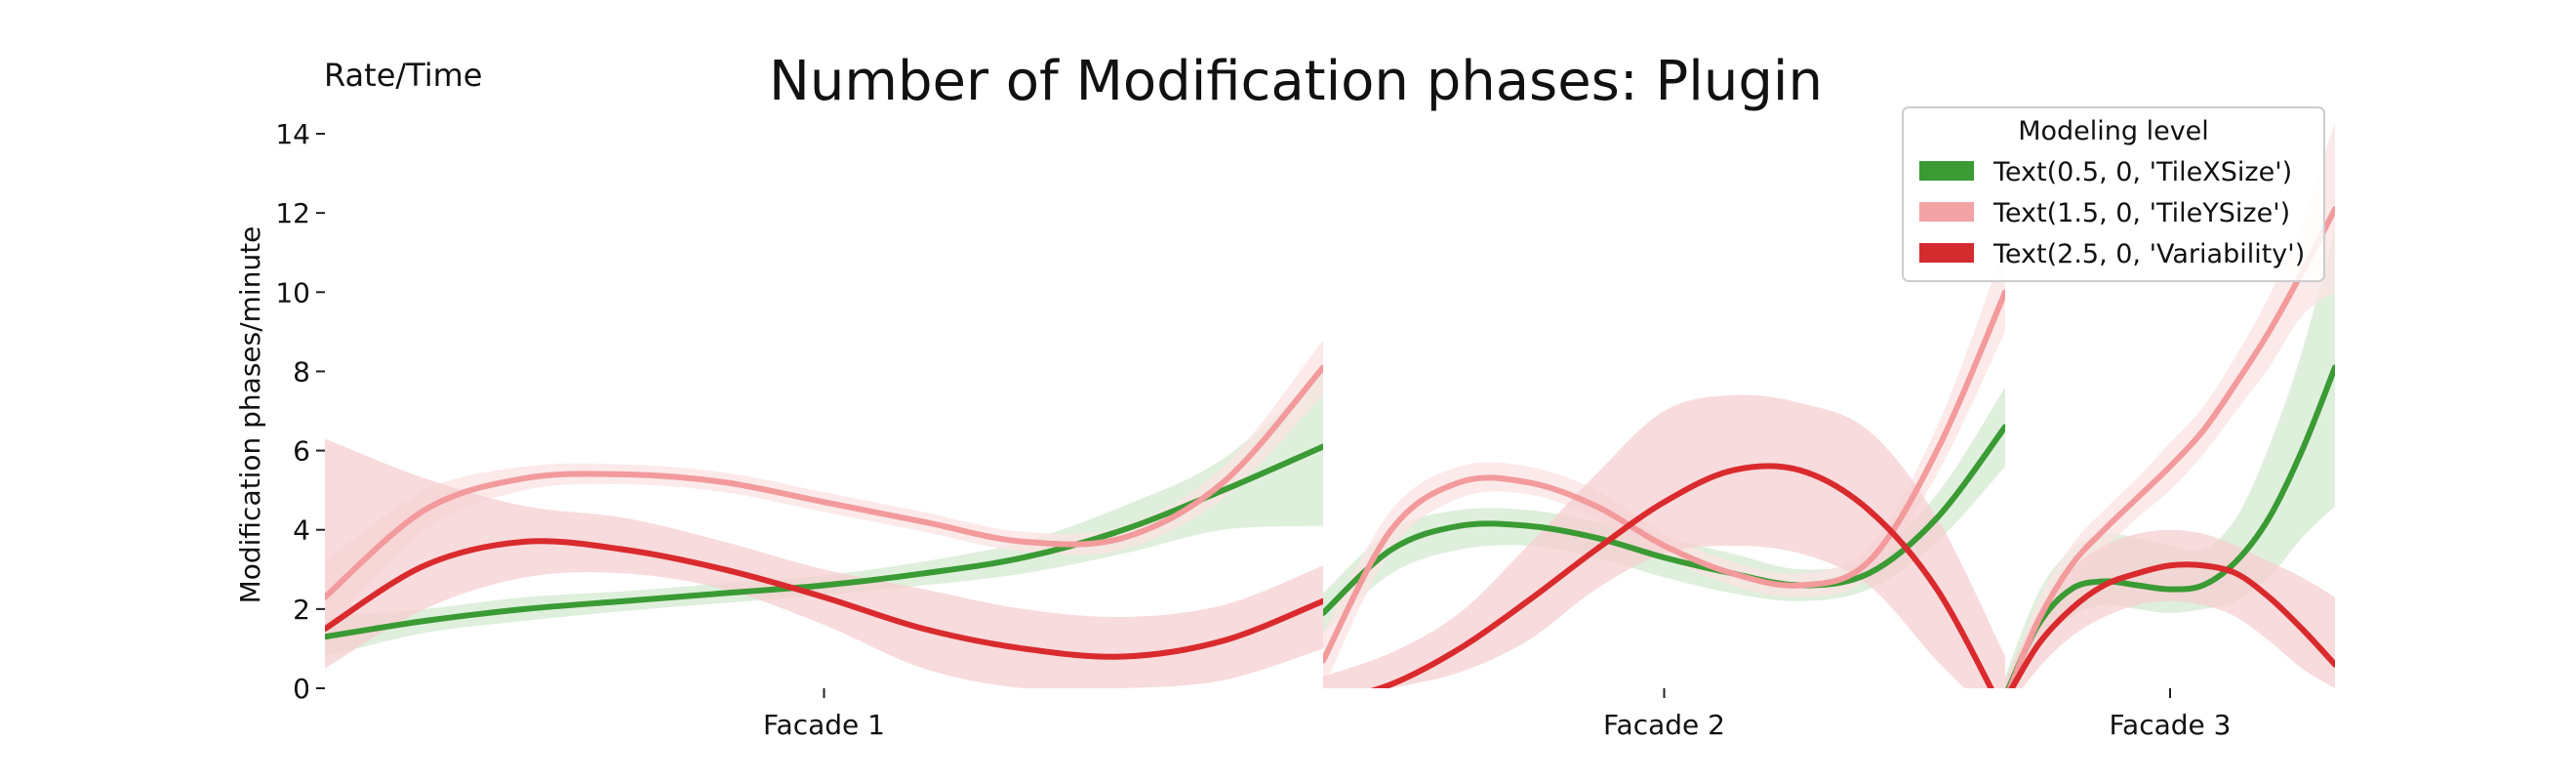  I want to click on legend-entry-label: Text(2.5, 0, 'Variability'), so click(2148, 254).